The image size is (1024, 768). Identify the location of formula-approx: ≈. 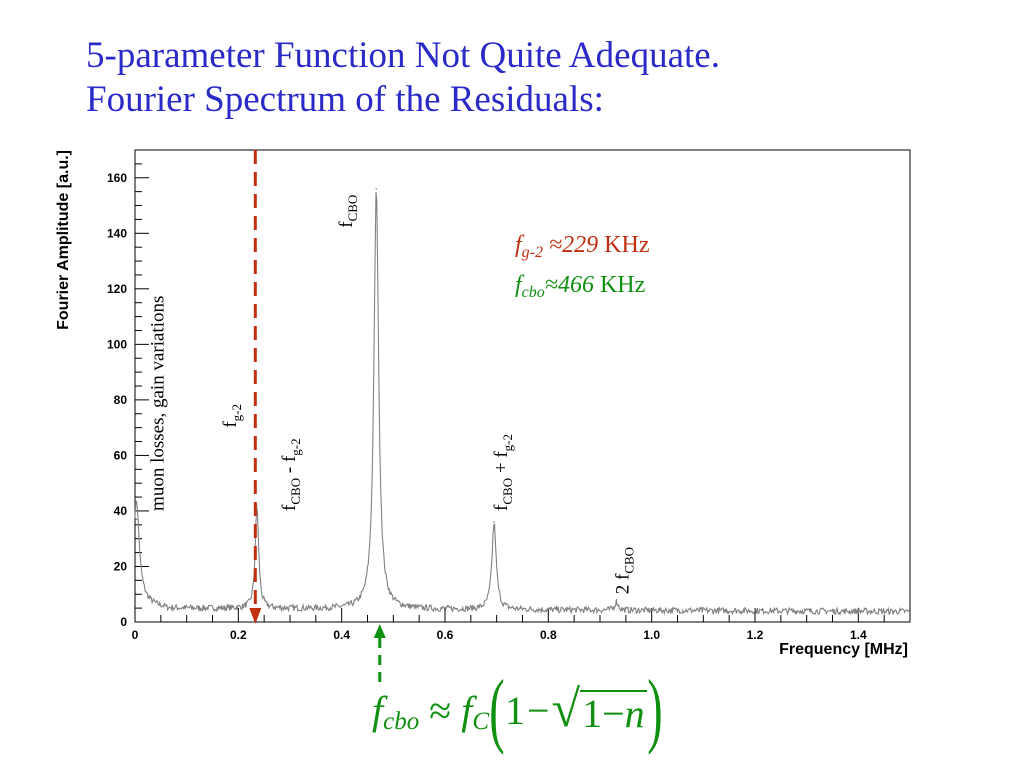
(440, 710).